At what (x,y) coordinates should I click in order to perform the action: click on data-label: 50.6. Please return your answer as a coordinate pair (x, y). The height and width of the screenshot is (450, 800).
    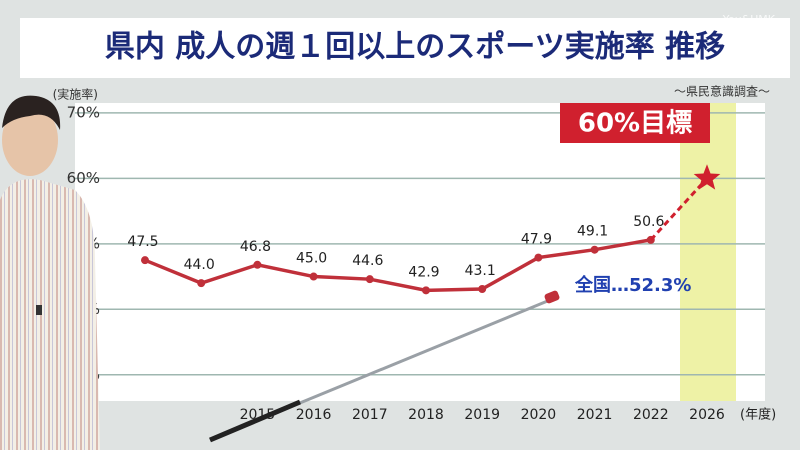
    Looking at the image, I should click on (648, 222).